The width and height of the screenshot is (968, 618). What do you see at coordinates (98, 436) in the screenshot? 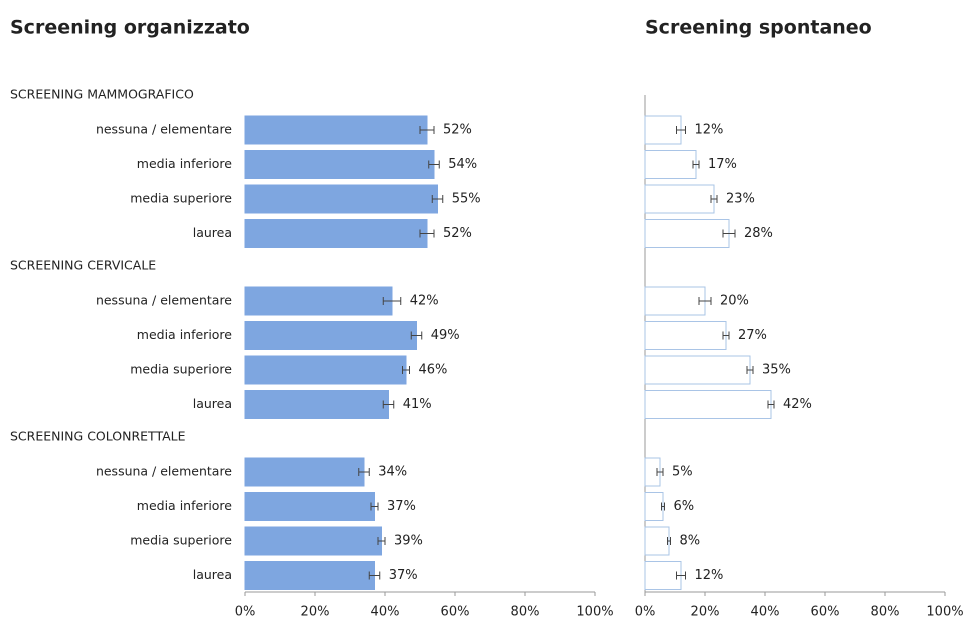
I see `group-label: SCREENING COLONRETTALE` at bounding box center [98, 436].